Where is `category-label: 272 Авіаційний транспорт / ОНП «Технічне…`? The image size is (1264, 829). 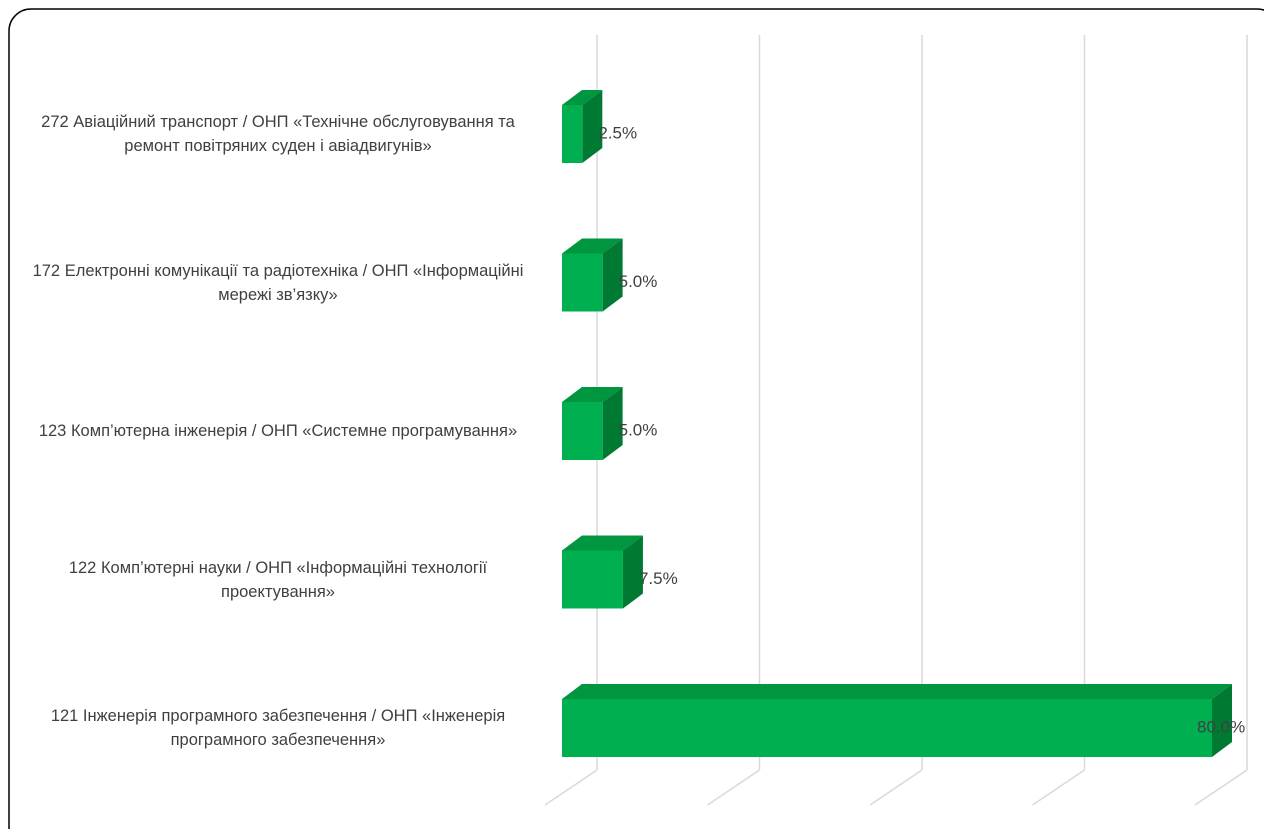
category-label: 272 Авіаційний транспорт / ОНП «Технічне… is located at coordinates (278, 134).